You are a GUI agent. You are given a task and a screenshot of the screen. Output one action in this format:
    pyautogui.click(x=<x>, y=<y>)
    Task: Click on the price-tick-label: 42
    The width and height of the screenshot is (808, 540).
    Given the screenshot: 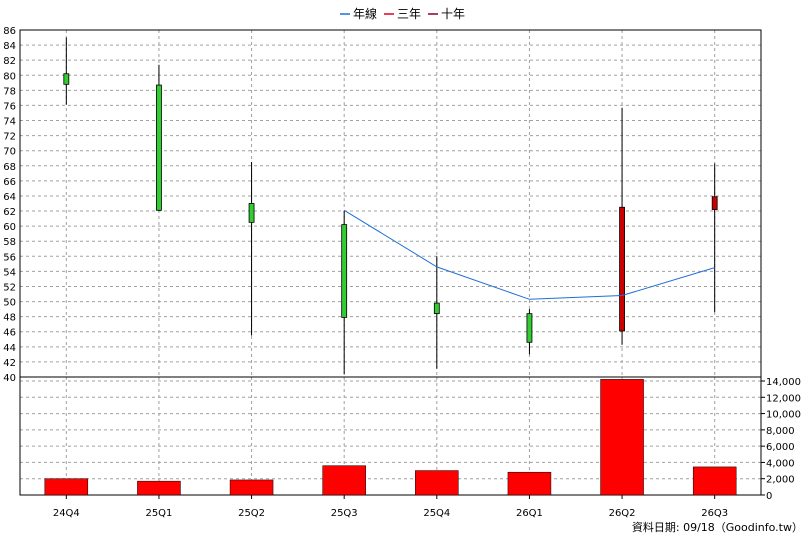 What is the action you would take?
    pyautogui.click(x=9, y=363)
    